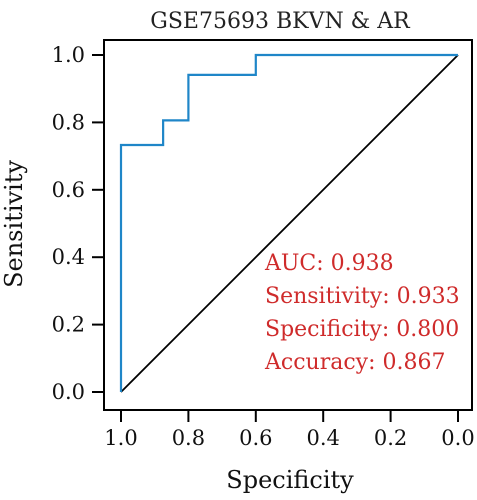  What do you see at coordinates (98, 223) in the screenshot?
I see `y-tick-marks` at bounding box center [98, 223].